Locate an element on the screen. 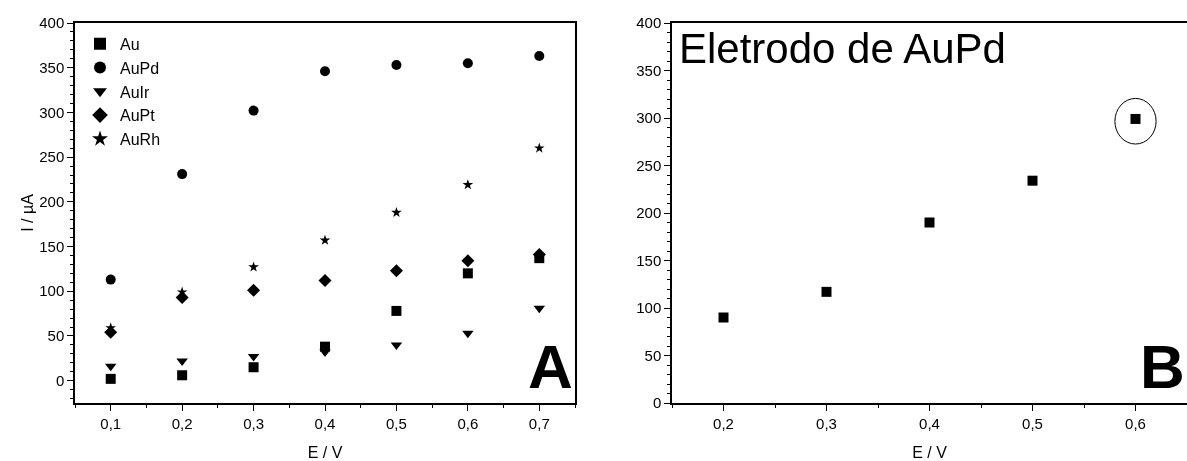 Image resolution: width=1187 pixels, height=461 pixels. x-tick-label: 0,7 is located at coordinates (539, 423).